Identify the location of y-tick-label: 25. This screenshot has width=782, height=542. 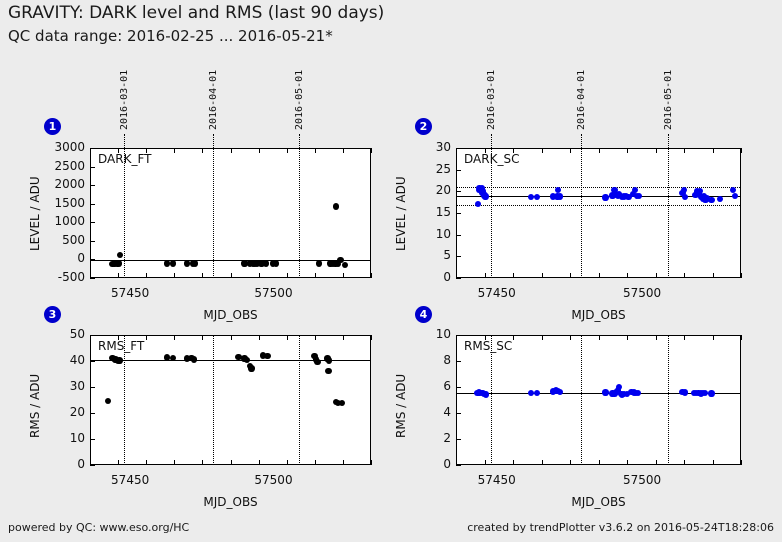
(443, 168).